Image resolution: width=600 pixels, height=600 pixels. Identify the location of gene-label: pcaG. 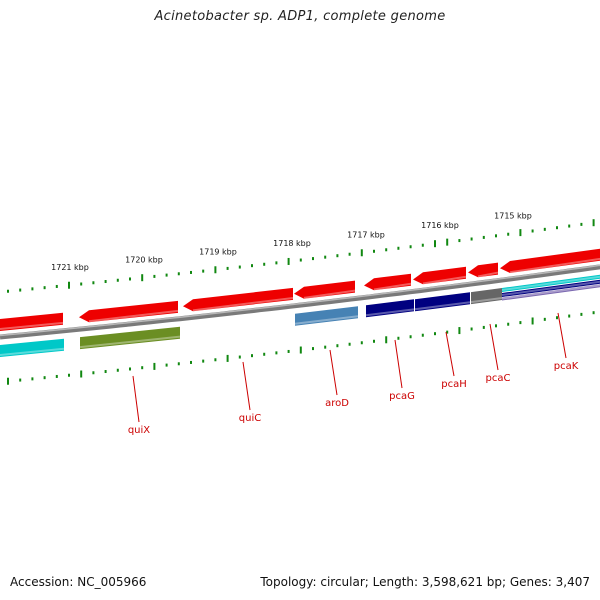
(402, 396).